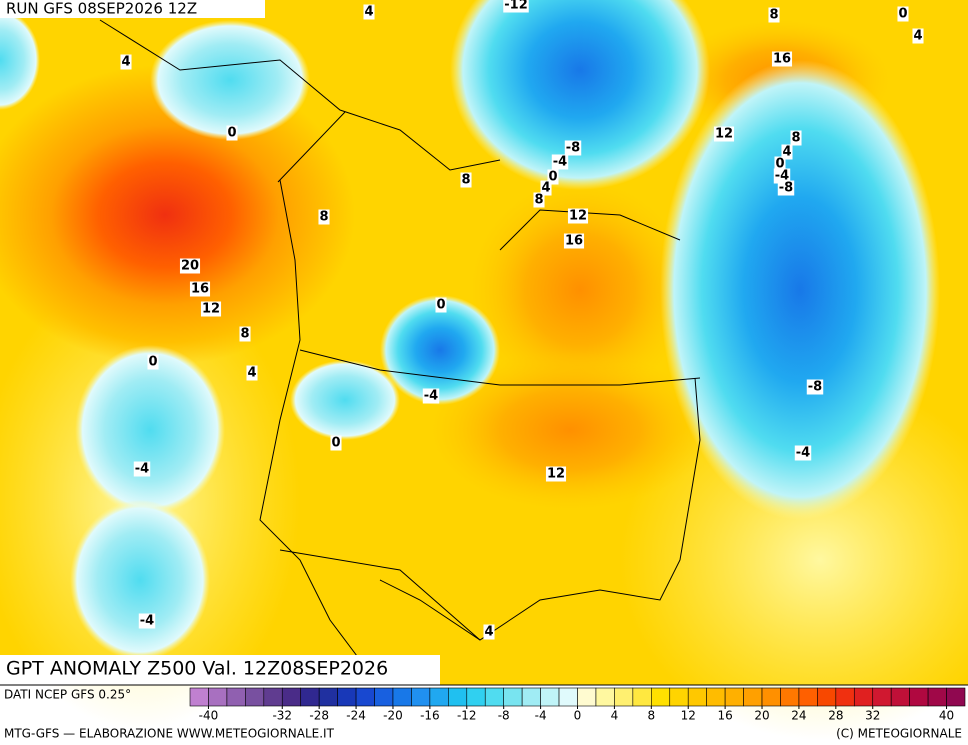  Describe the element at coordinates (197, 669) in the screenshot. I see `map-title: GPT ANOMALY Z500 Val. 12Z08SEP2026` at that location.